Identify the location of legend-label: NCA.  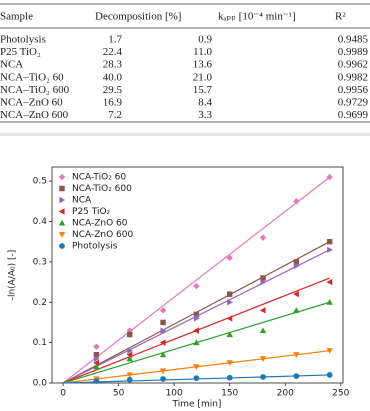
(82, 201).